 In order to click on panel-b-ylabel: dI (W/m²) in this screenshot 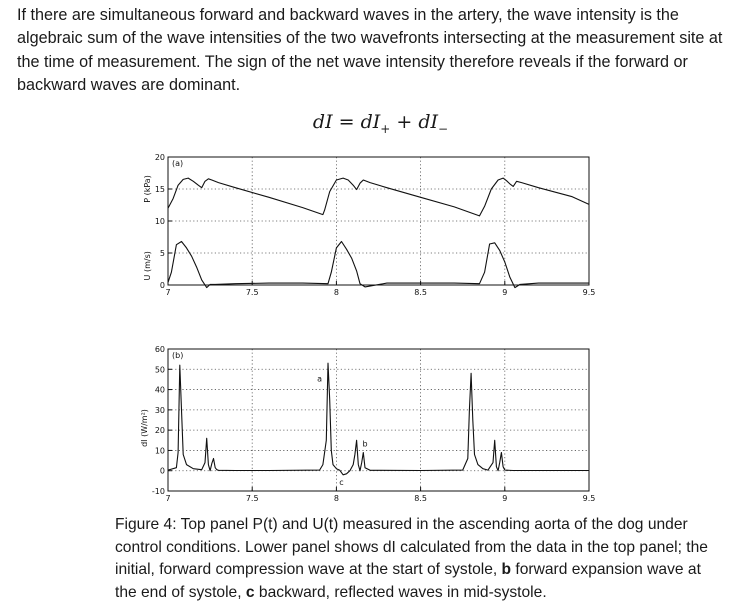, I will do `click(144, 428)`.